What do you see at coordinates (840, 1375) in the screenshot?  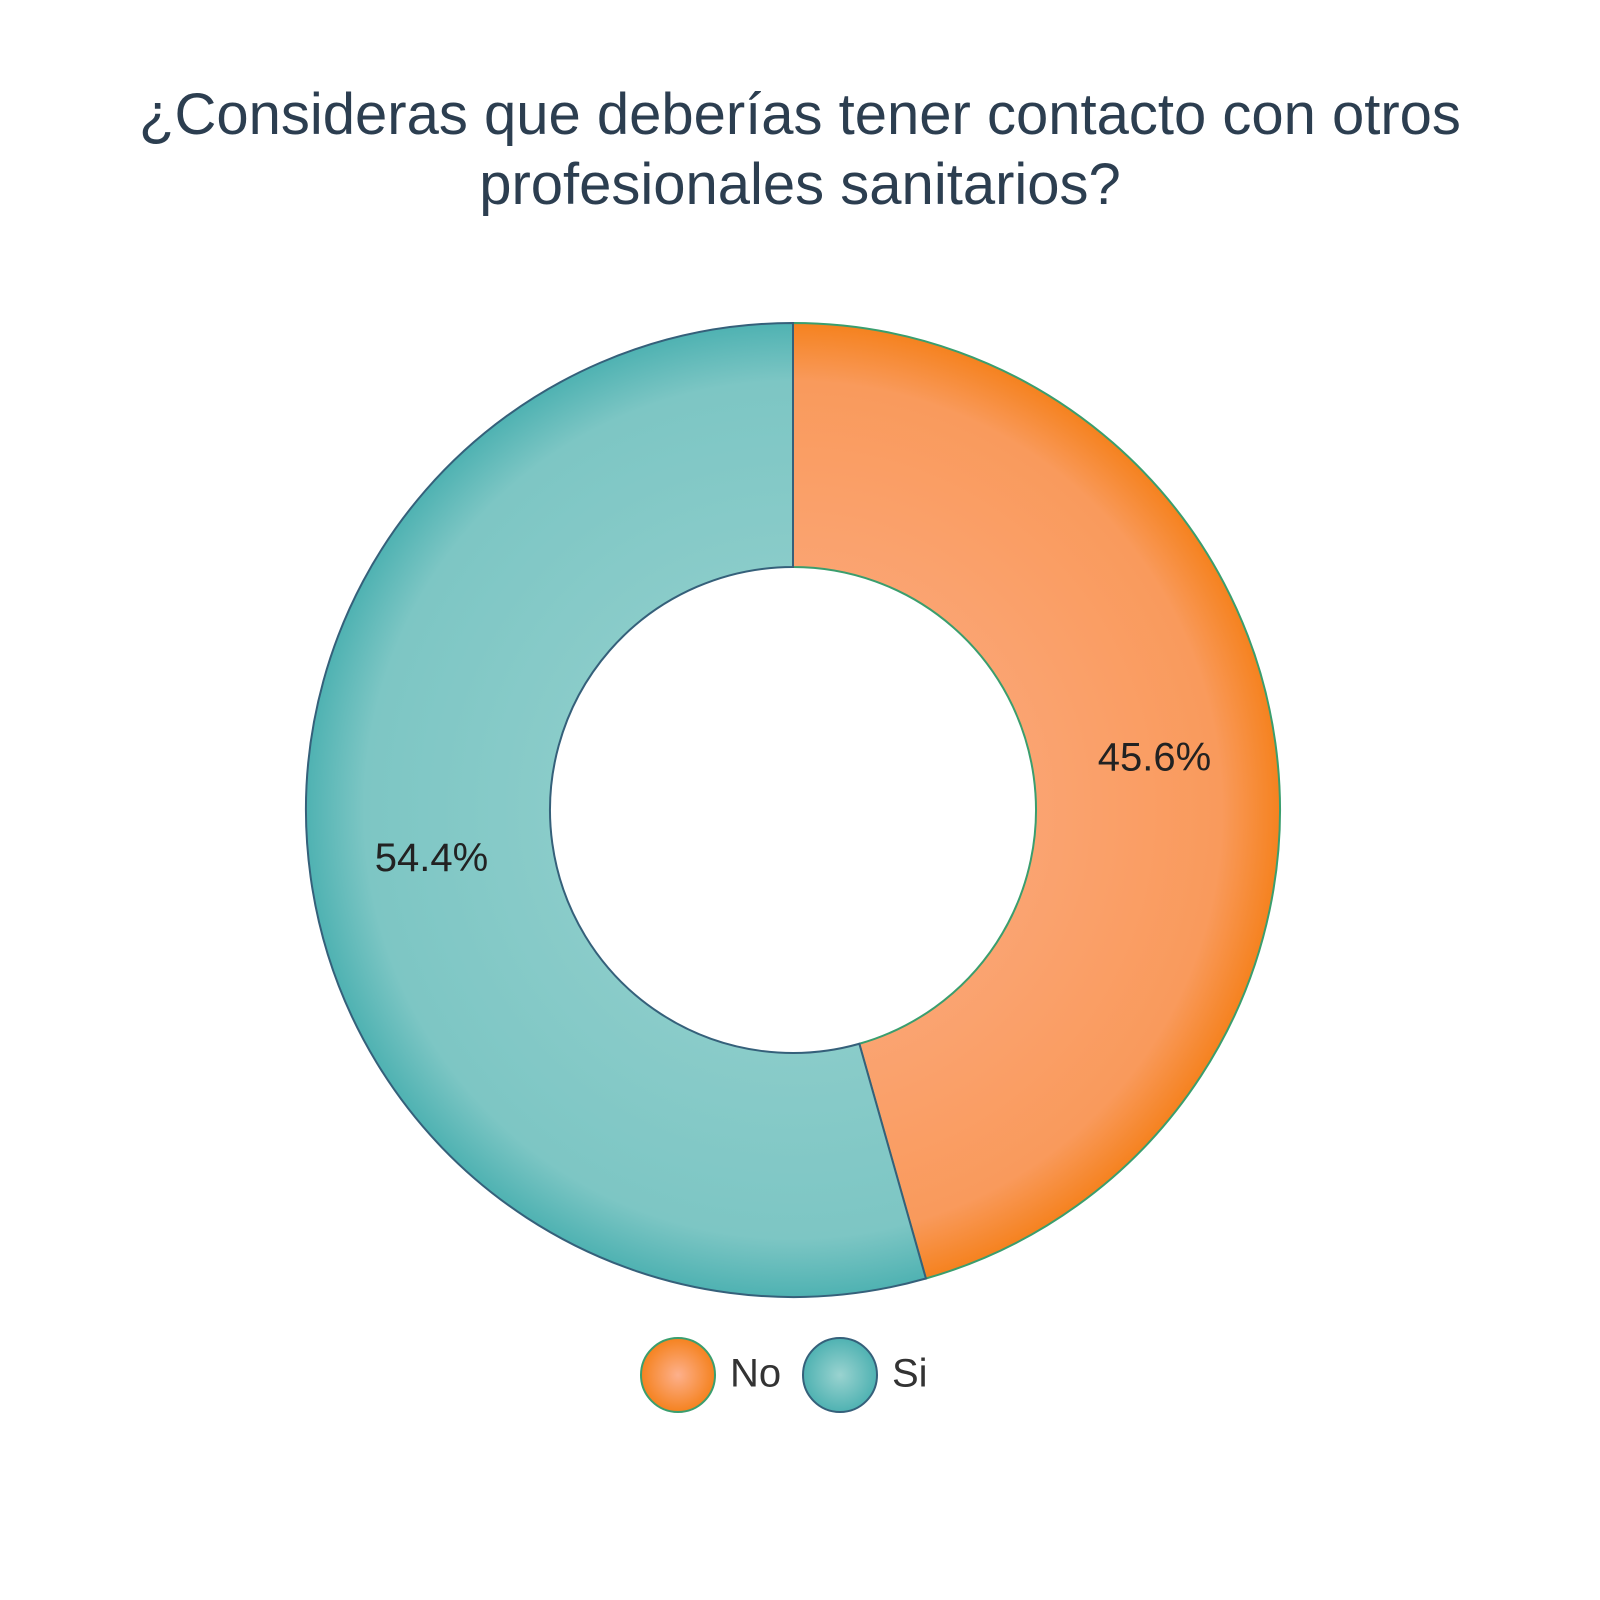 I see `legend-swatch-si` at bounding box center [840, 1375].